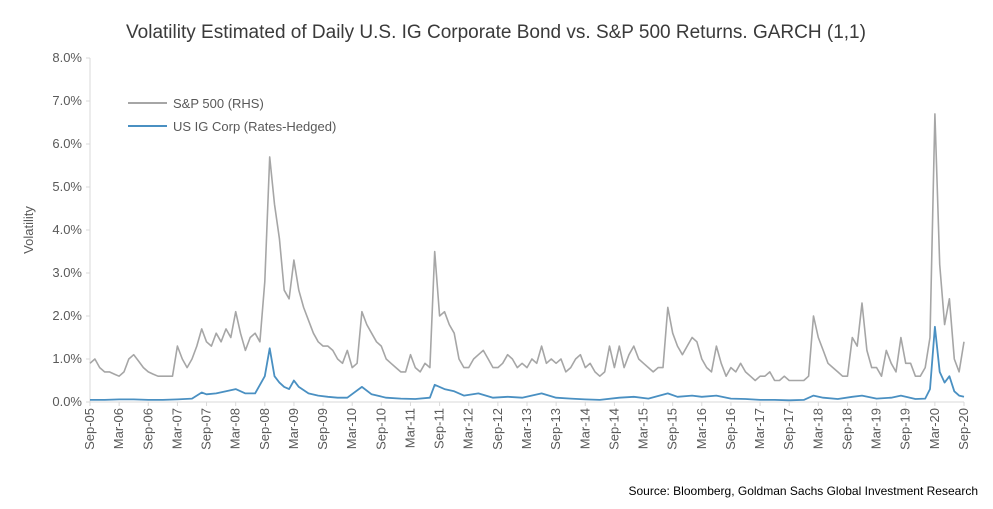  Describe the element at coordinates (439, 428) in the screenshot. I see `x-tick-label: Sep-11` at that location.